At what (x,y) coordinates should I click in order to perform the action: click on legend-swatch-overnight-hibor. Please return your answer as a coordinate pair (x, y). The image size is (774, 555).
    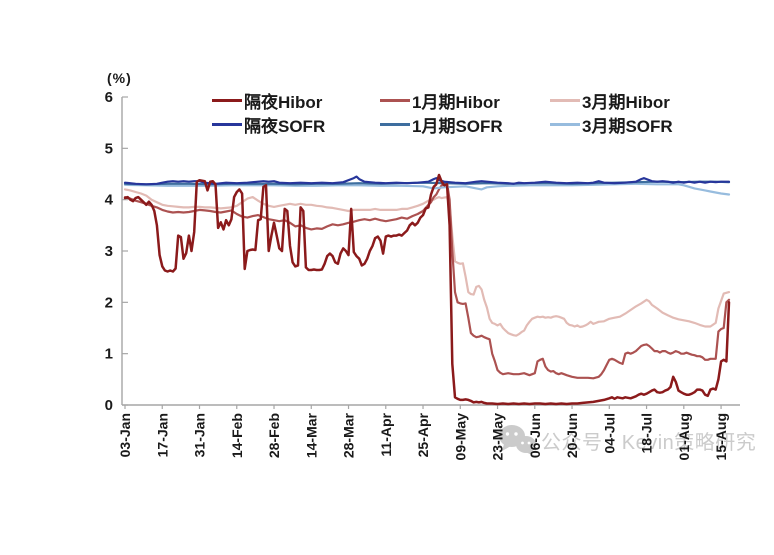
    Looking at the image, I should click on (227, 100).